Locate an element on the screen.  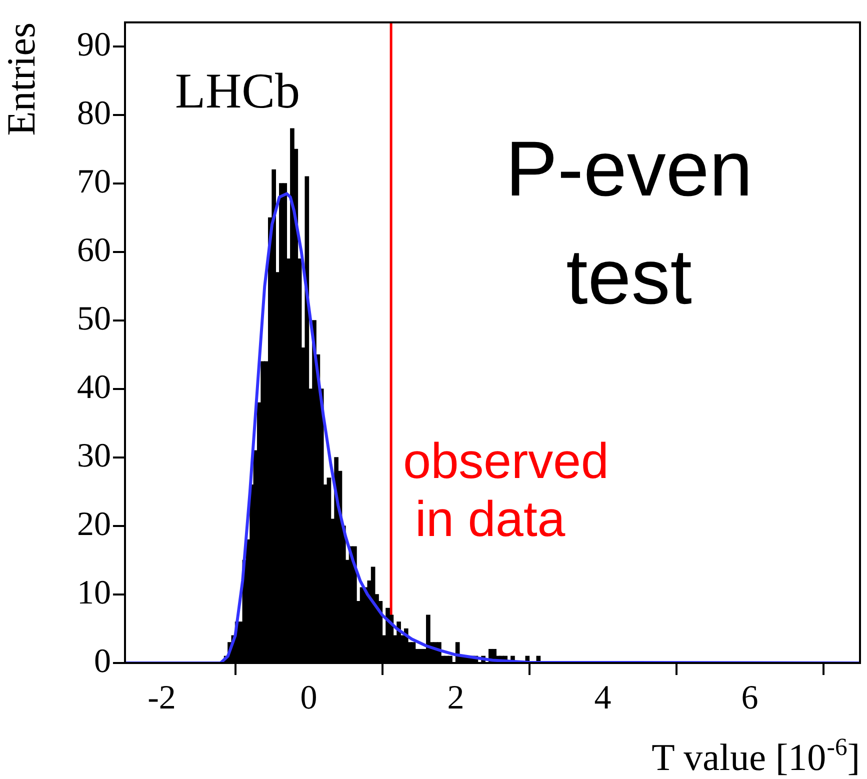
x-tick-label: 4 is located at coordinates (603, 697).